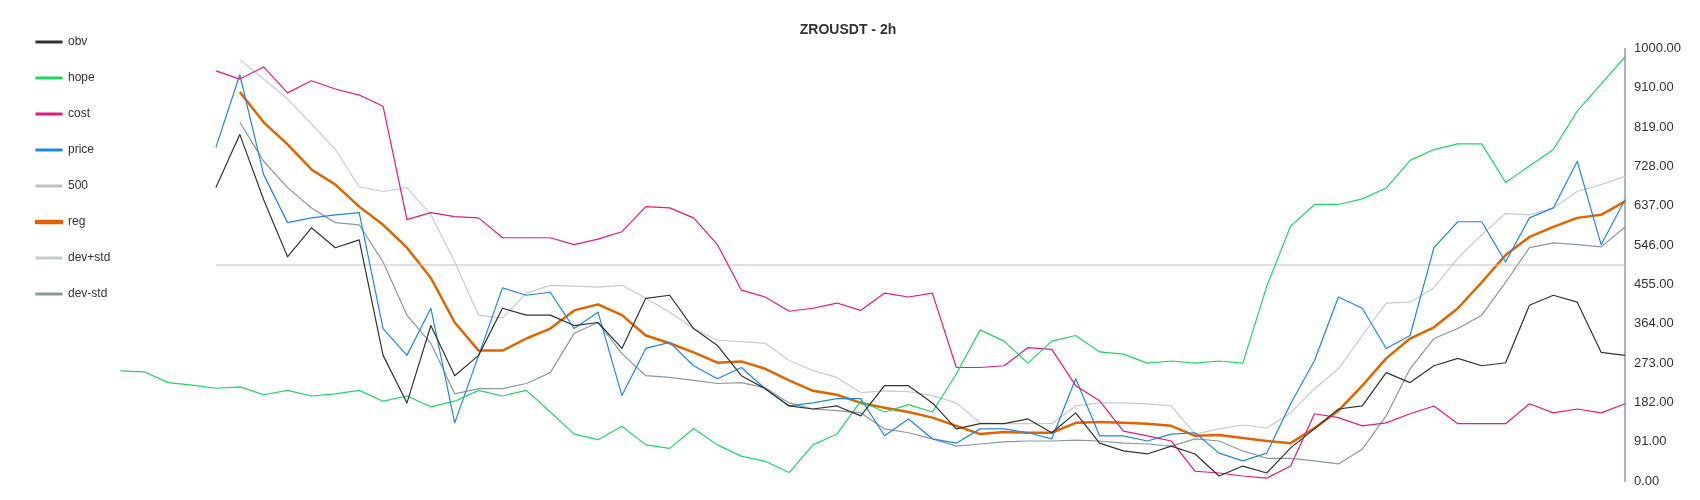  What do you see at coordinates (1647, 480) in the screenshot?
I see `y-tick-label: 0.00` at bounding box center [1647, 480].